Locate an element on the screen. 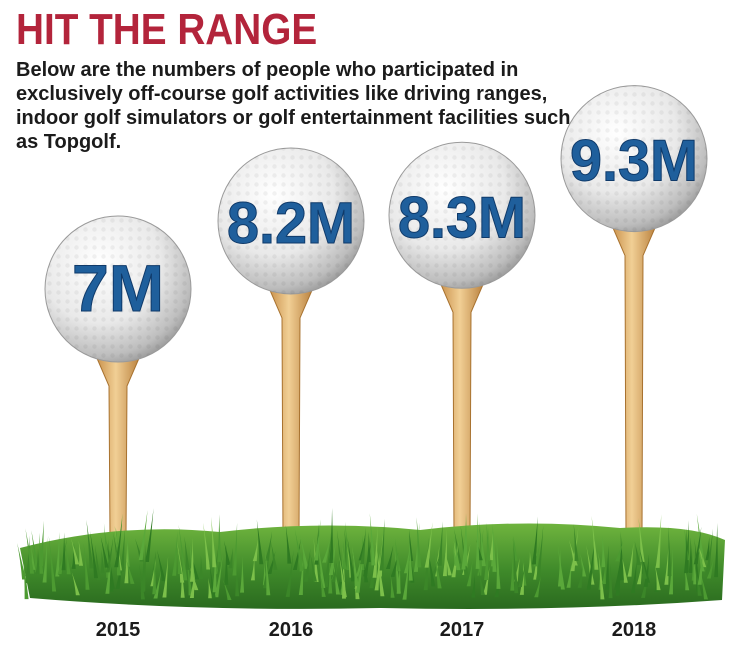 The width and height of the screenshot is (750, 649). tee-2017 is located at coordinates (462, 410).